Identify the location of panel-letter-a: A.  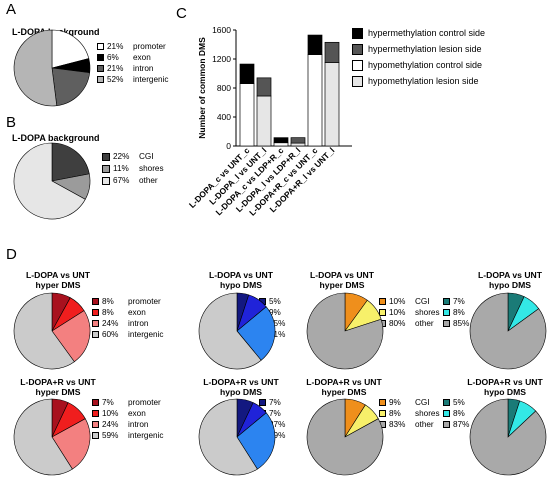
(11, 9).